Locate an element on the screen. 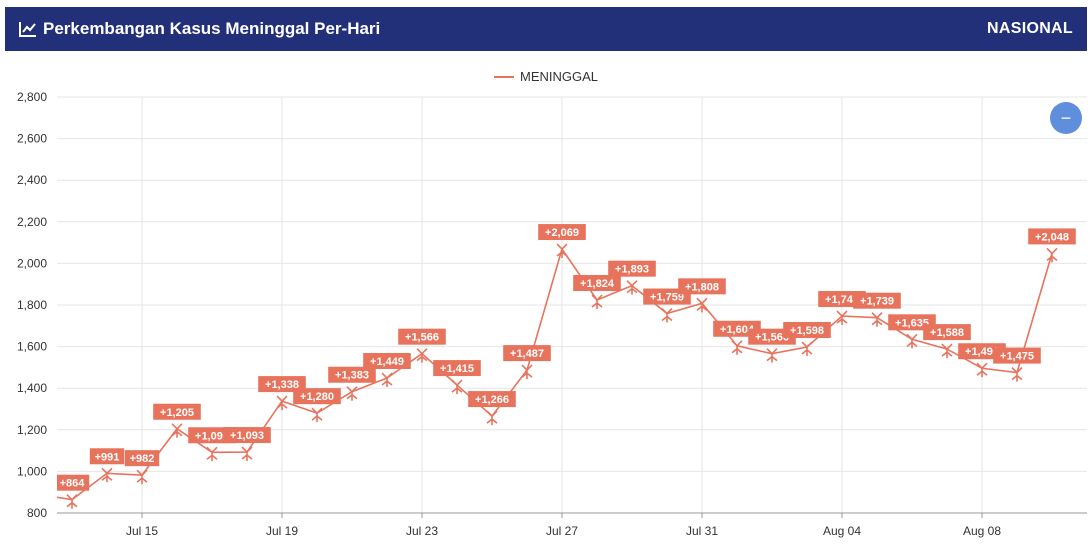 The height and width of the screenshot is (551, 1092). chart-legend: MENINGGAL is located at coordinates (546, 76).